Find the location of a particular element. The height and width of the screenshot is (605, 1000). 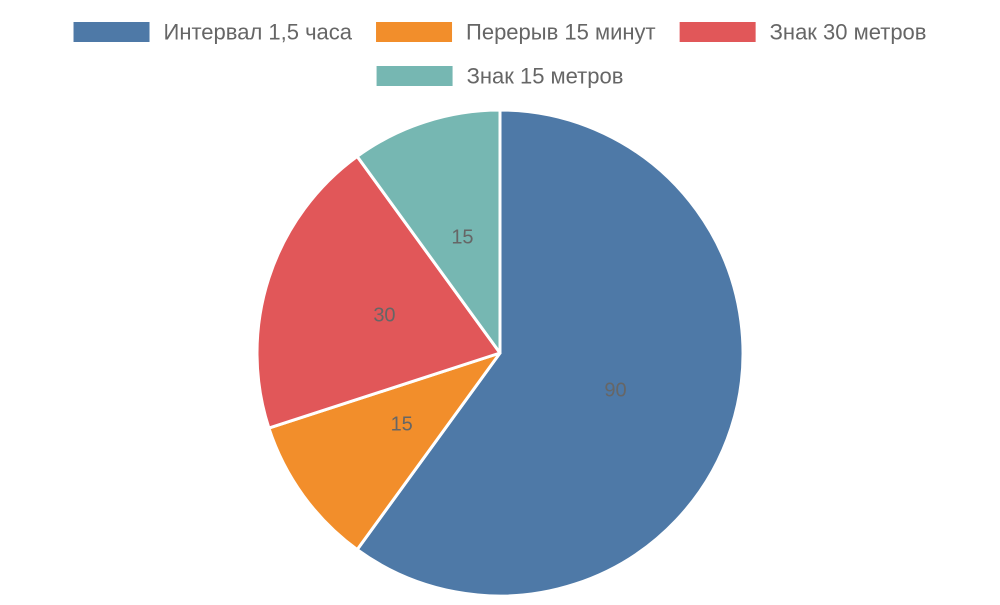

legend-item-3: Знак 30 метров is located at coordinates (803, 32).